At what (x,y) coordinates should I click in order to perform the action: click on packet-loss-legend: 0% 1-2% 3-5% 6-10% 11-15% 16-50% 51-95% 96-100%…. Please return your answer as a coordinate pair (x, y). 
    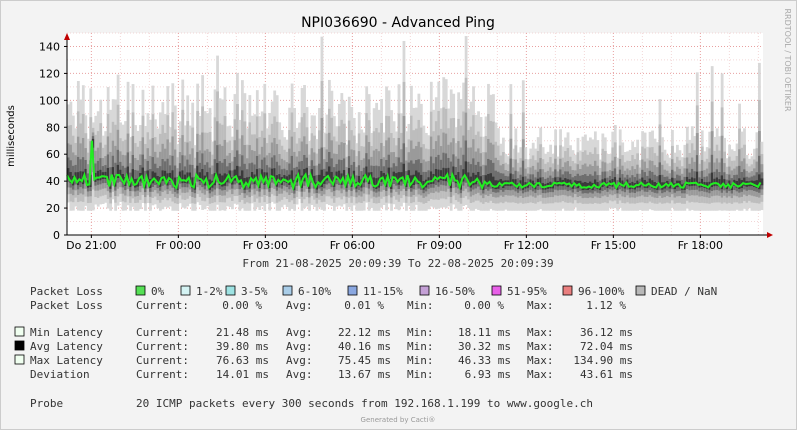
    Looking at the image, I should click on (426, 291).